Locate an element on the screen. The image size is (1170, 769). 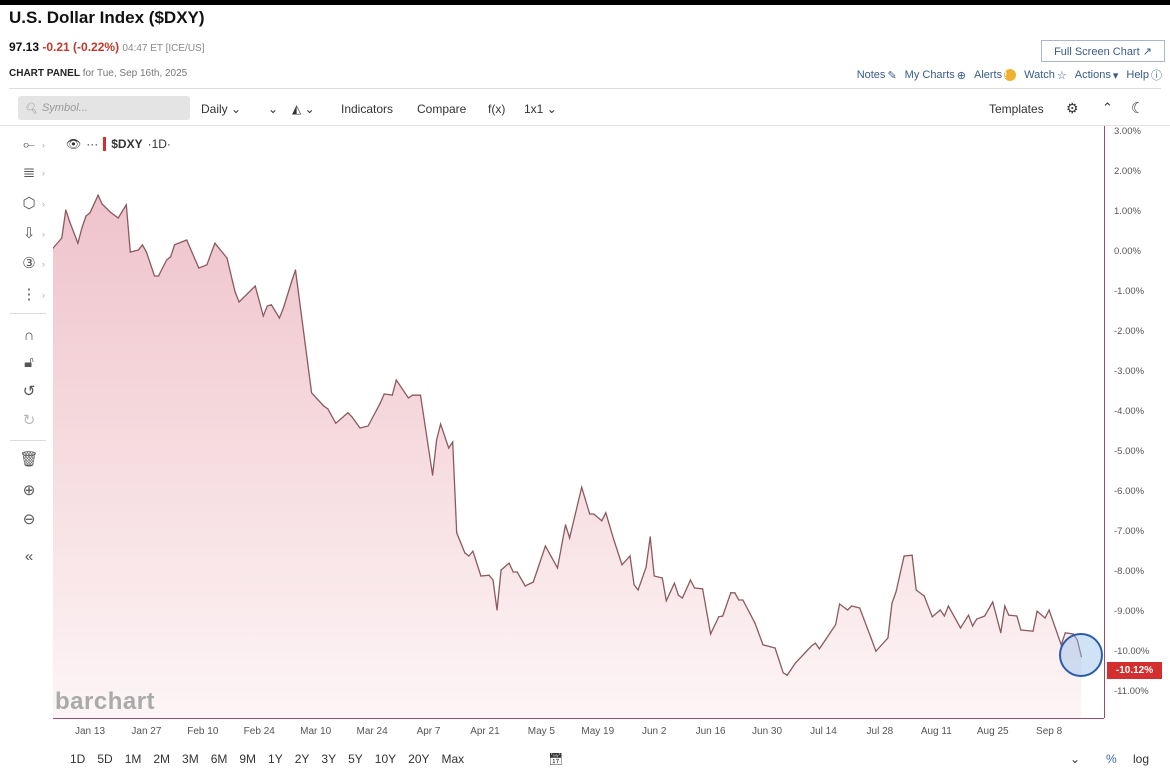
range-button-9m: 9M is located at coordinates (248, 759).